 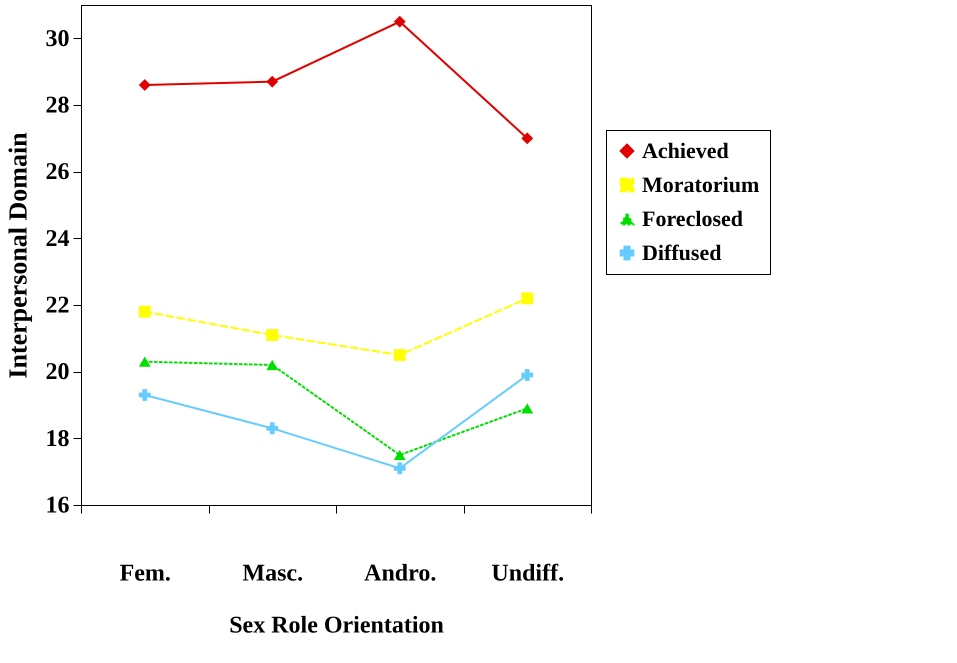 I want to click on legend-label: Achieved, so click(x=685, y=150).